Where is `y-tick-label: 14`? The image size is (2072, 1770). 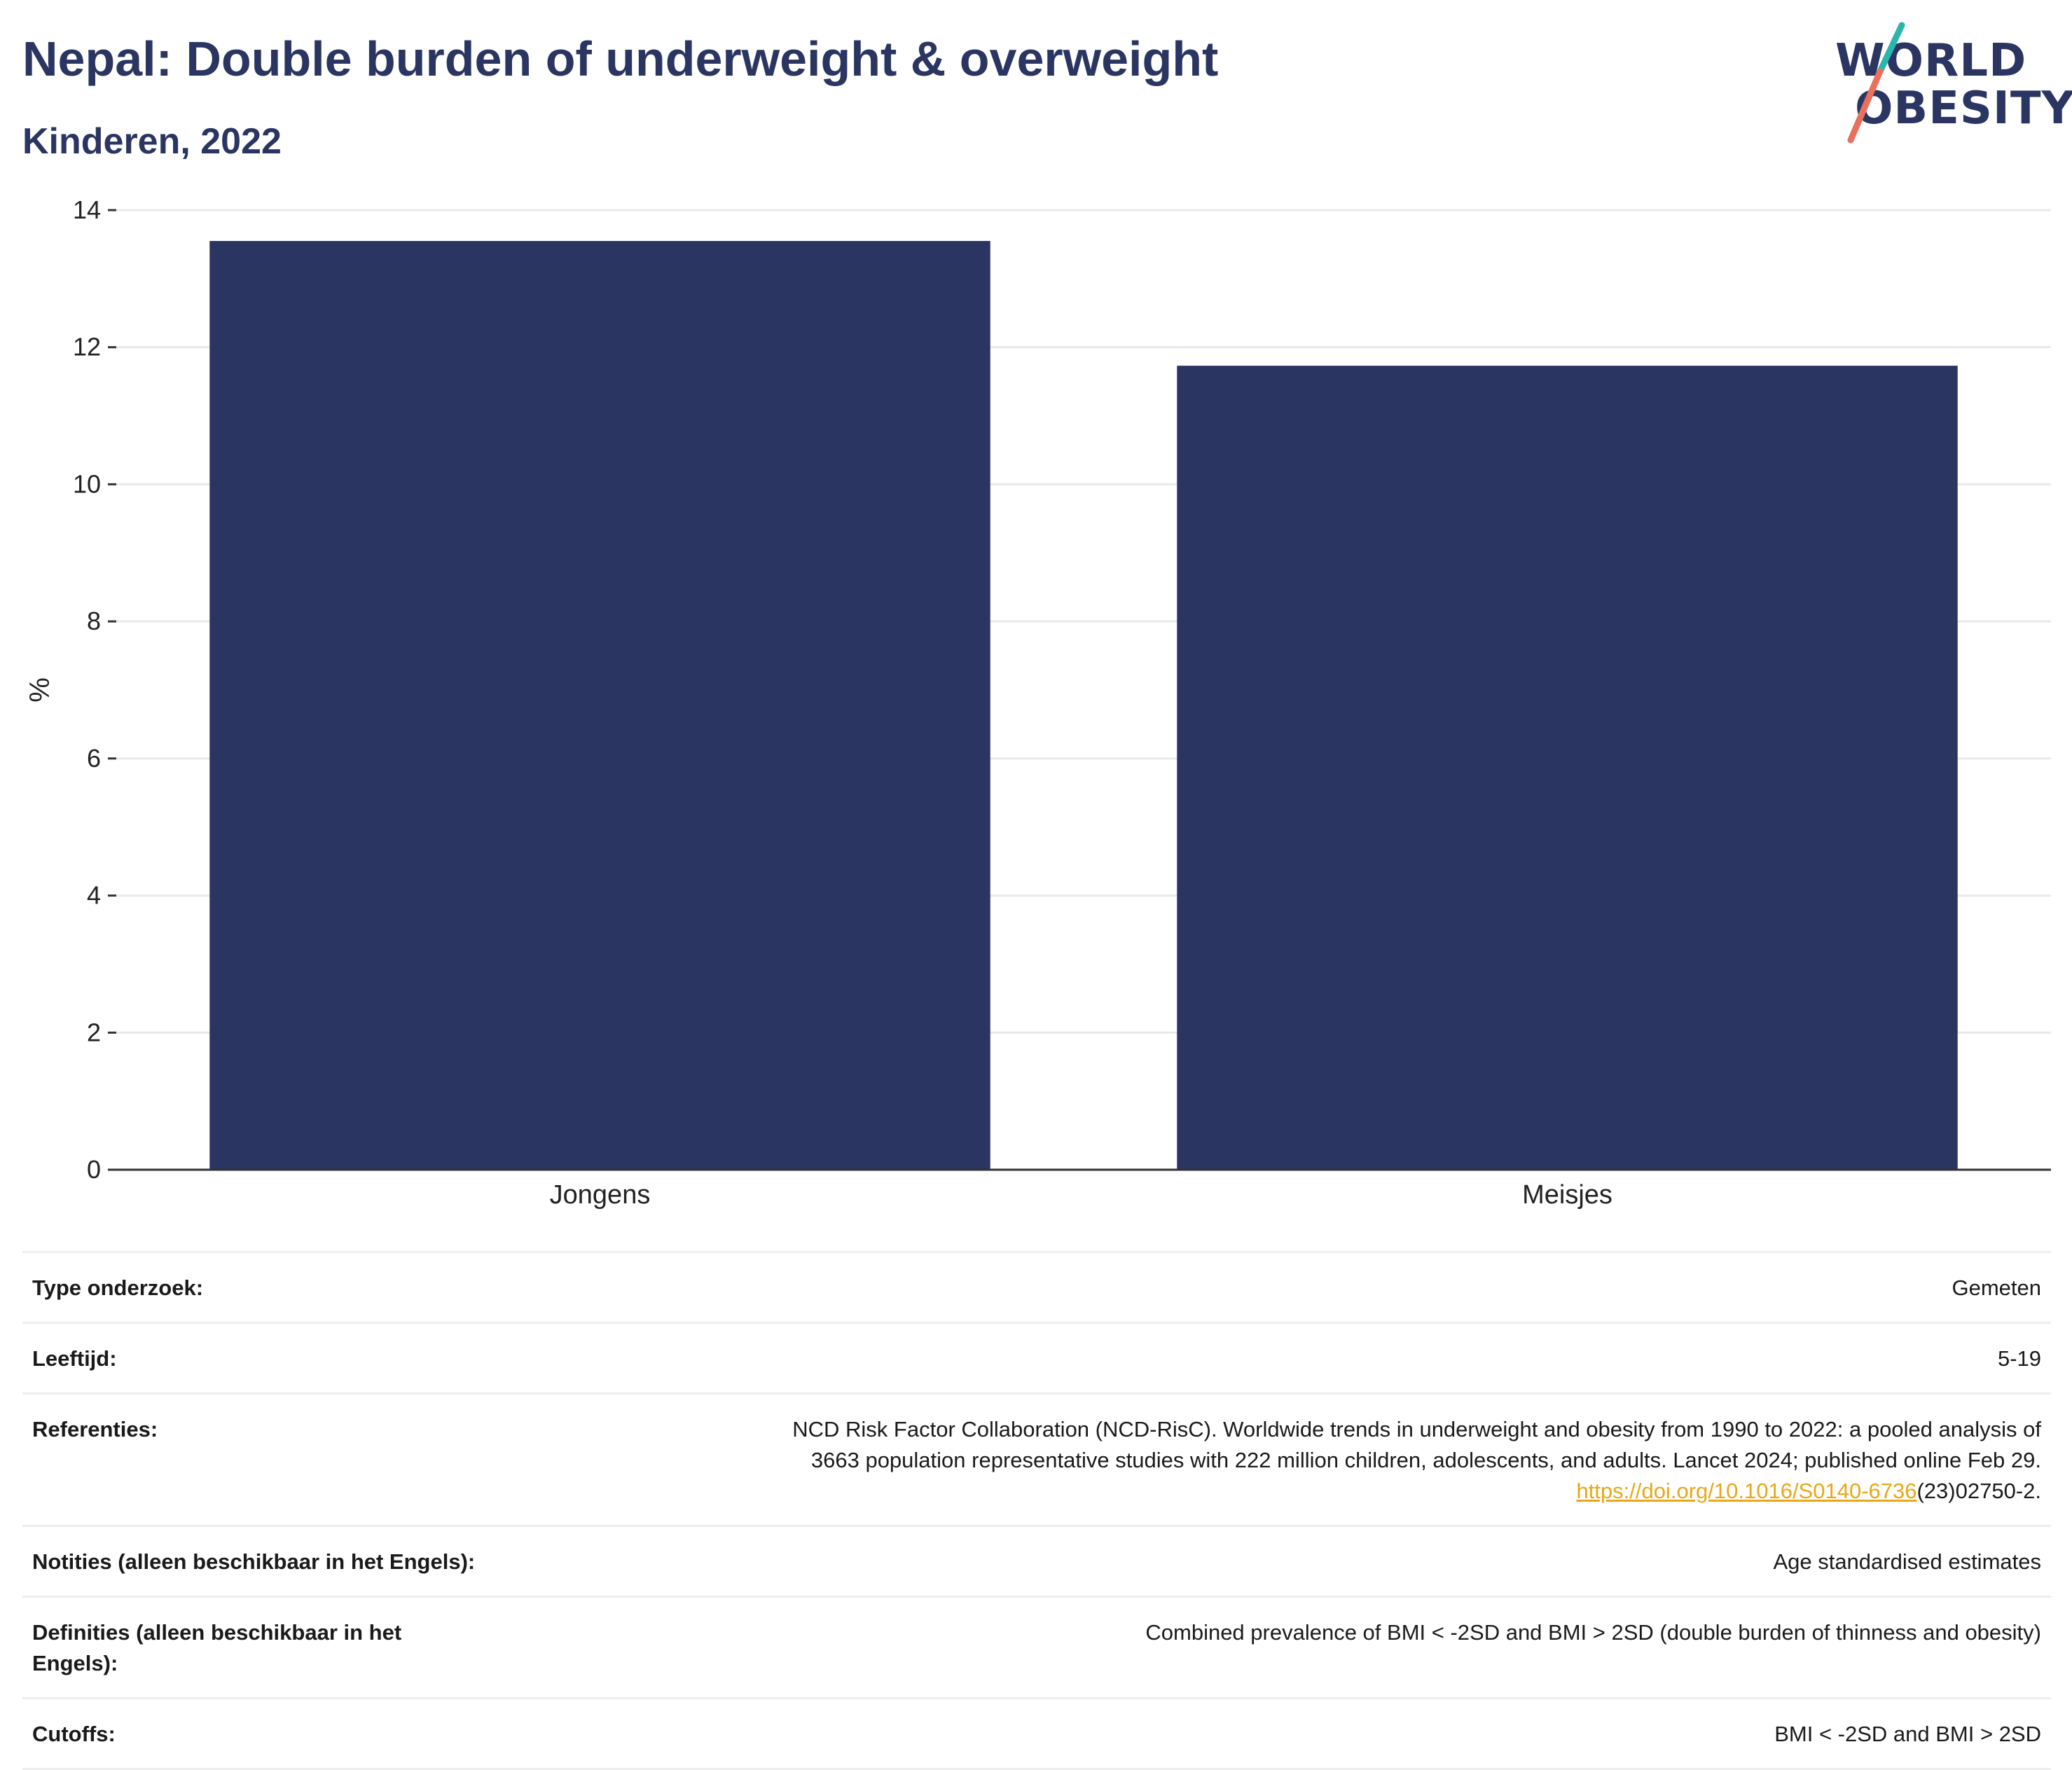 y-tick-label: 14 is located at coordinates (87, 209).